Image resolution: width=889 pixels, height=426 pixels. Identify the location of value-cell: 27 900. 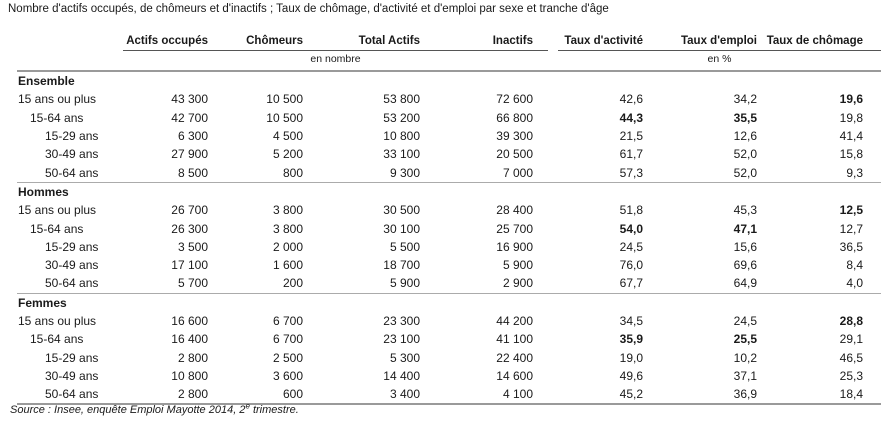
(189, 154).